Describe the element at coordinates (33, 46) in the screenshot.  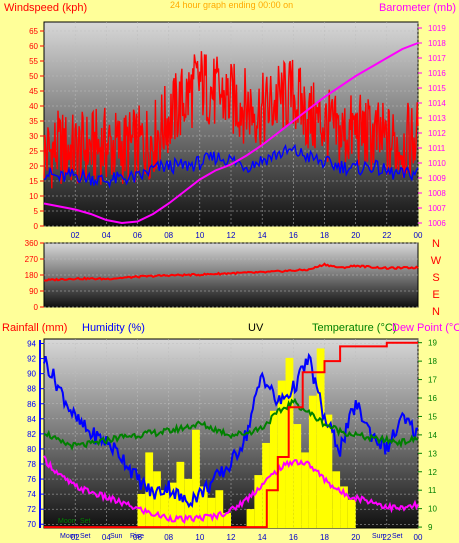
I see `y-left-tick-label: 60` at that location.